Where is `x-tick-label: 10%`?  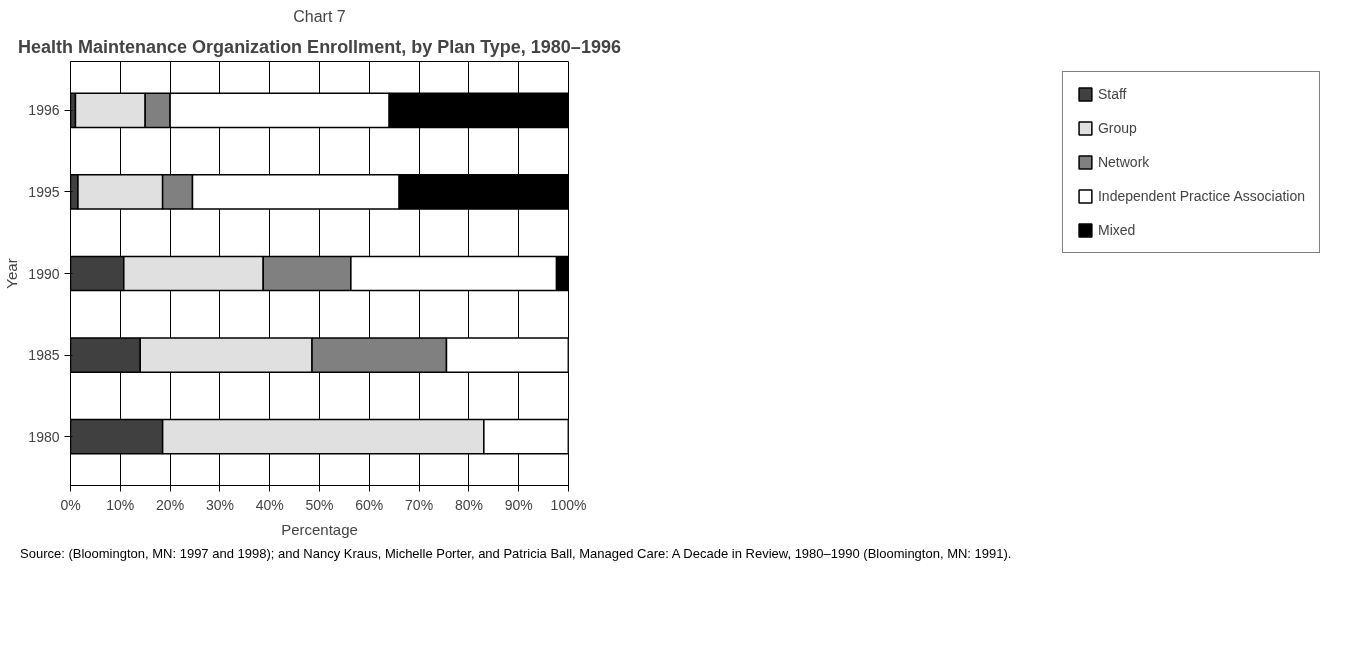
x-tick-label: 10% is located at coordinates (120, 504).